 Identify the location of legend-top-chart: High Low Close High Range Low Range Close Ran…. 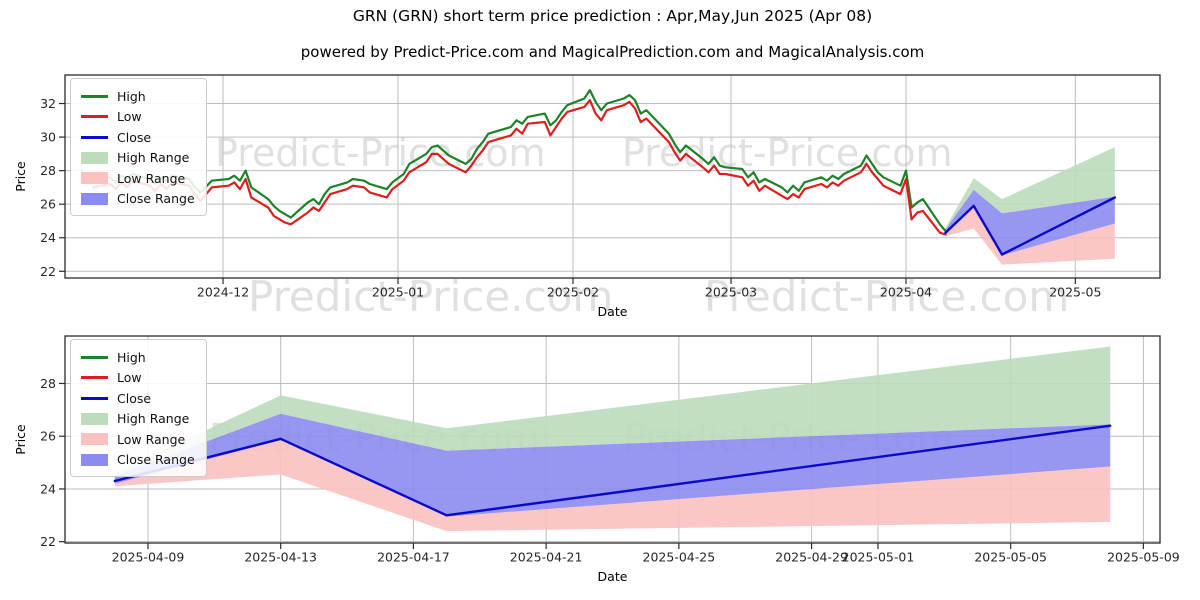
(138, 147).